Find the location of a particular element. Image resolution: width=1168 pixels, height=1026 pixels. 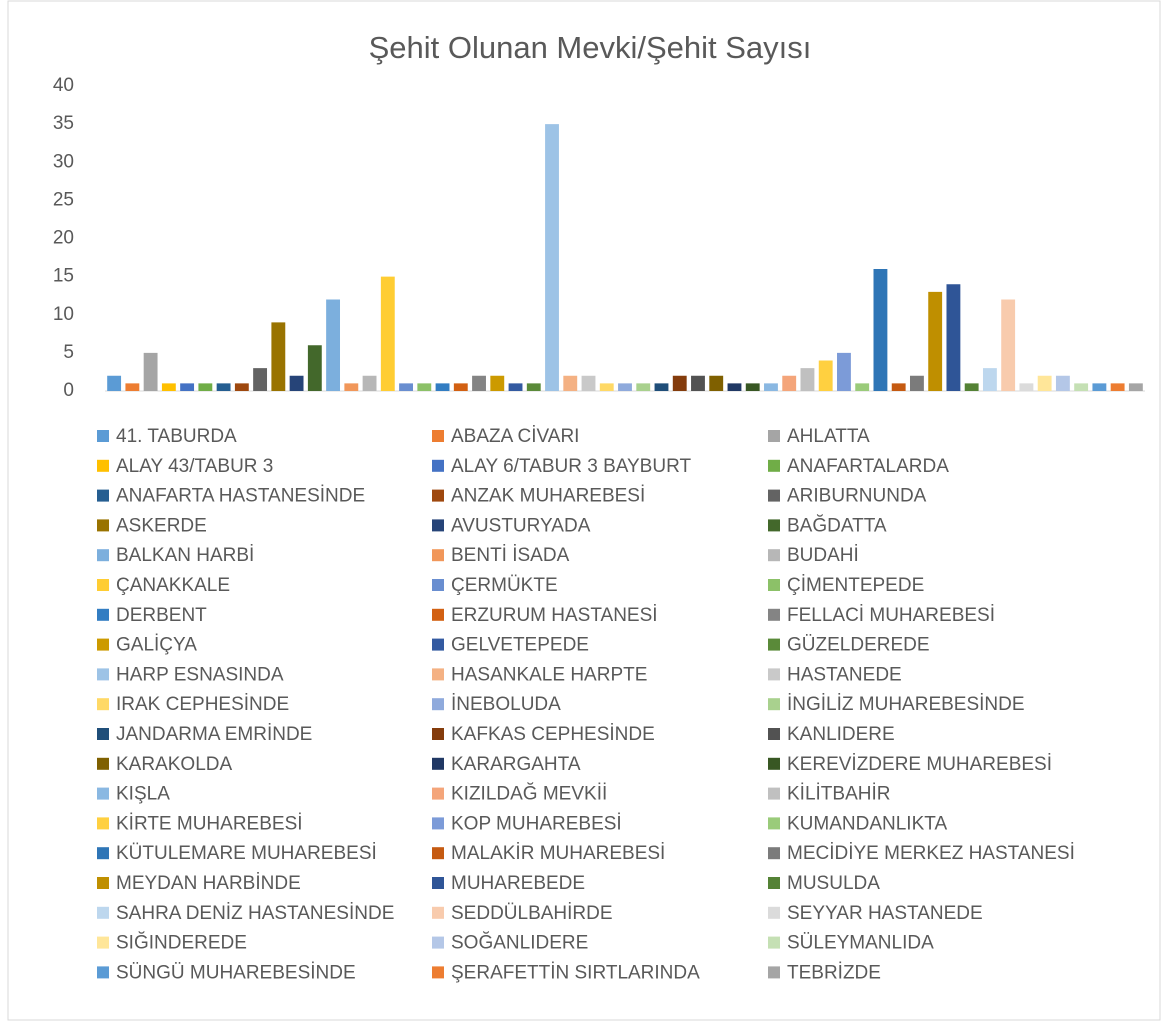

chart-title: Şehit Olunan Mevki/Şehit Sayısı is located at coordinates (590, 47).